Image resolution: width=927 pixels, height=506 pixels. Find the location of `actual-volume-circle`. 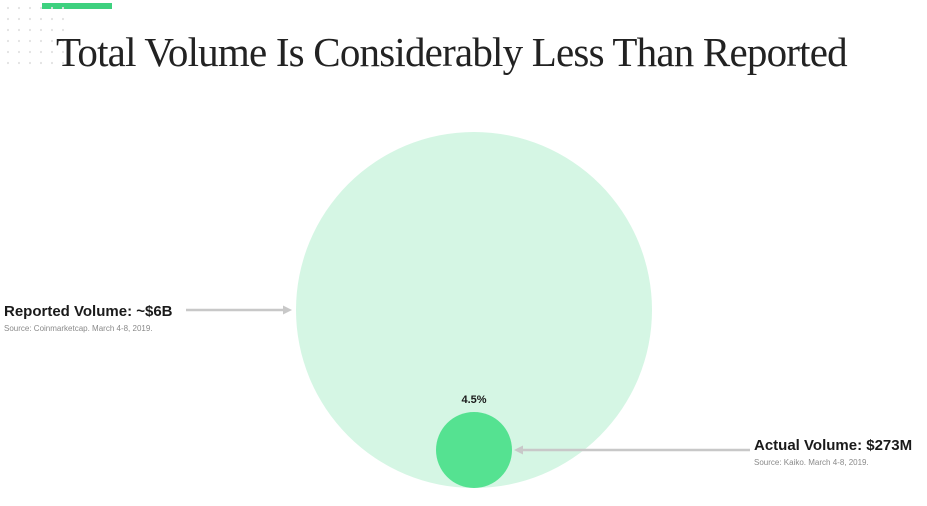

actual-volume-circle is located at coordinates (474, 450).